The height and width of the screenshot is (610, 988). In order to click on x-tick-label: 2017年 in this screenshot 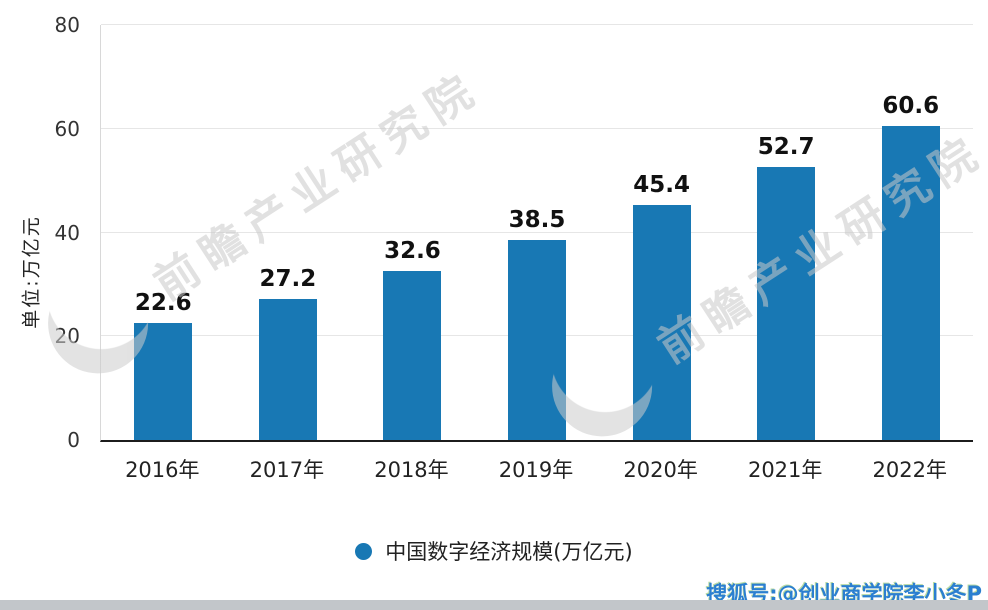, I will do `click(287, 470)`.